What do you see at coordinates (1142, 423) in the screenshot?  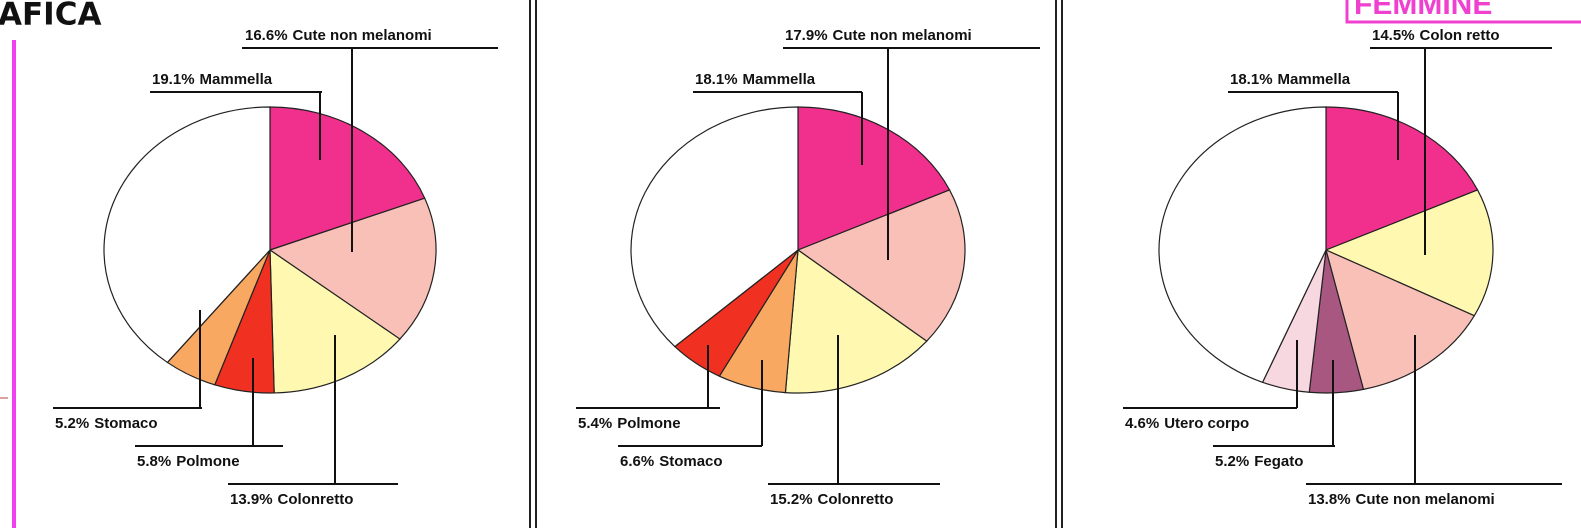 I see `value-label: 4.6%` at bounding box center [1142, 423].